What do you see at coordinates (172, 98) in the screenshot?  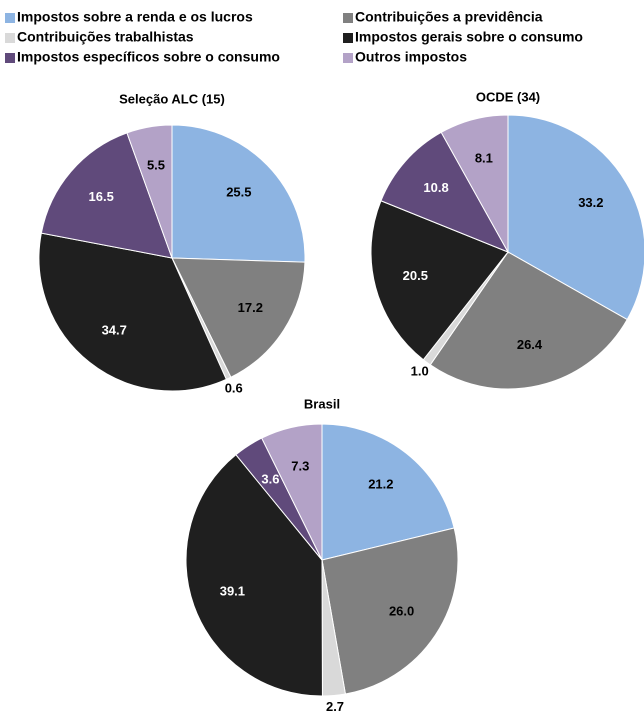 I see `chart-title: Seleção ALC (15)` at bounding box center [172, 98].